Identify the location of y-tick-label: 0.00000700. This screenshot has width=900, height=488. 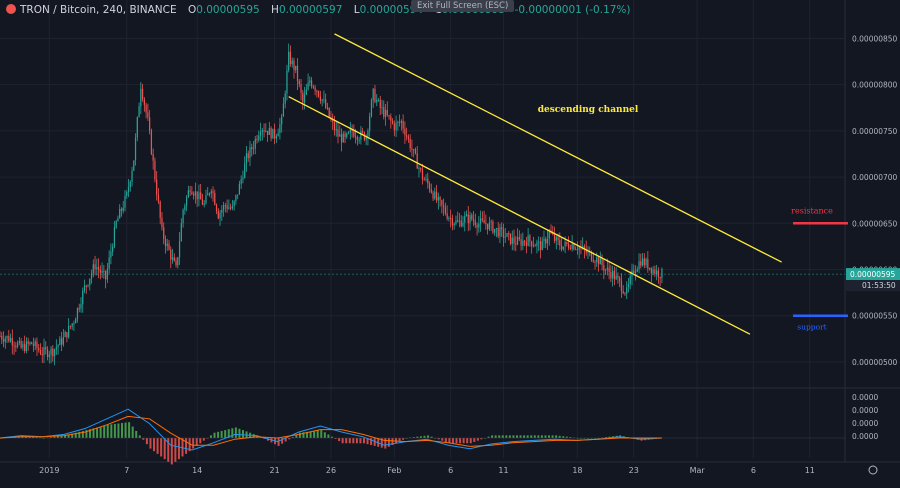
(875, 177).